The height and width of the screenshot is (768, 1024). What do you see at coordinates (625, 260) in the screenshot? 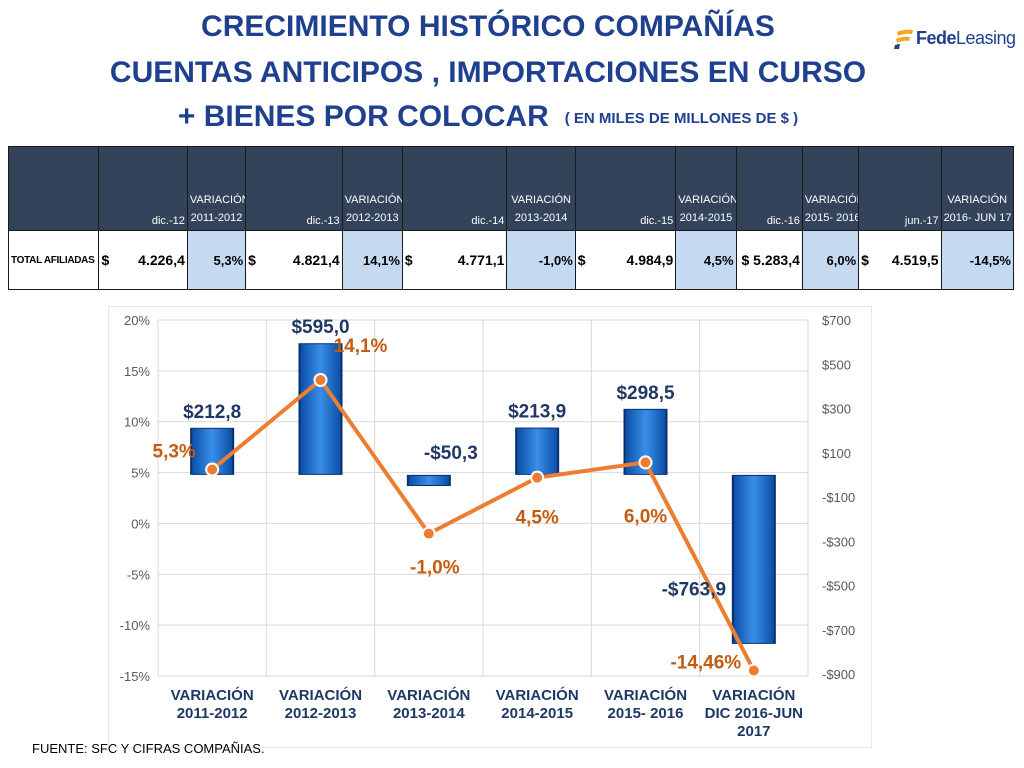
I see `value-cell-dic15: $4.984,9` at bounding box center [625, 260].